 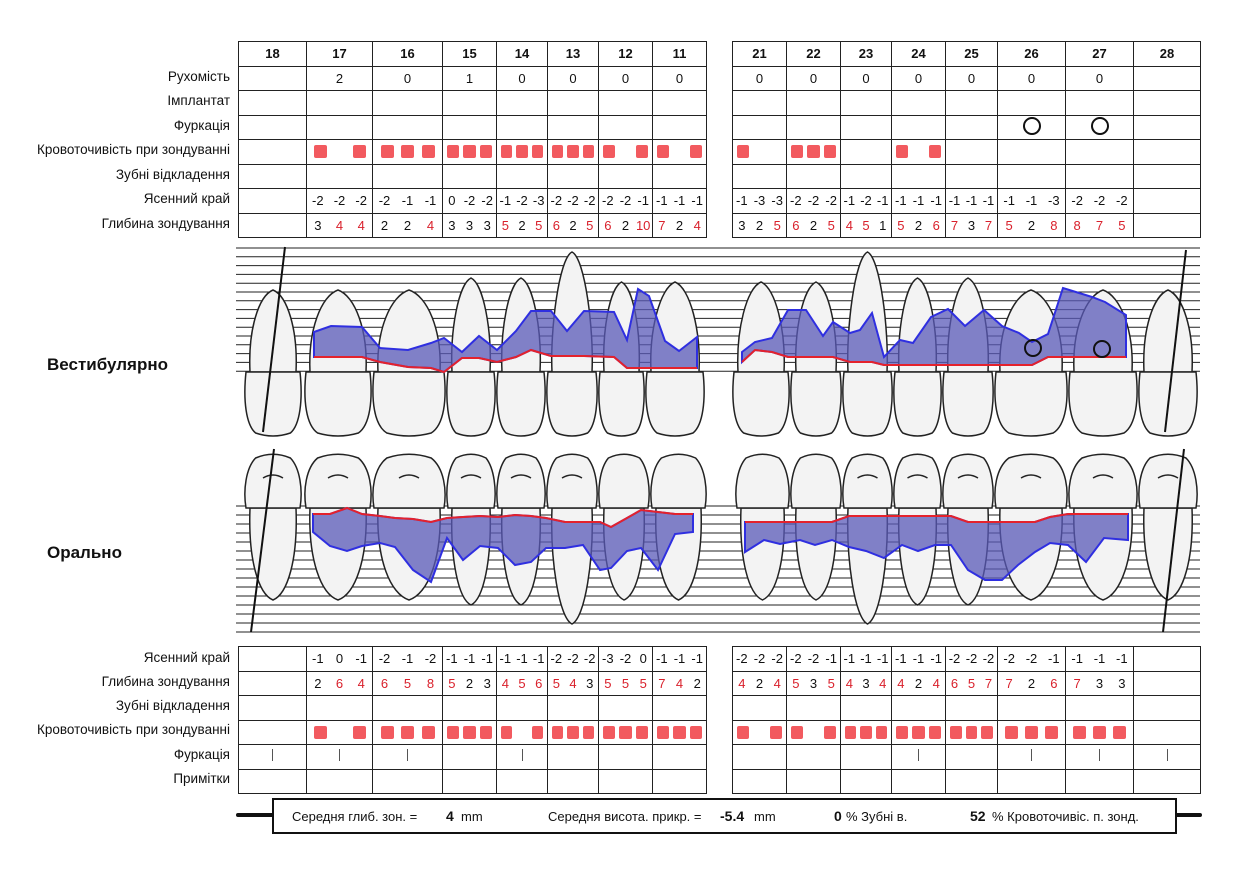 I want to click on furcation-ring-icon, so click(x=1099, y=125).